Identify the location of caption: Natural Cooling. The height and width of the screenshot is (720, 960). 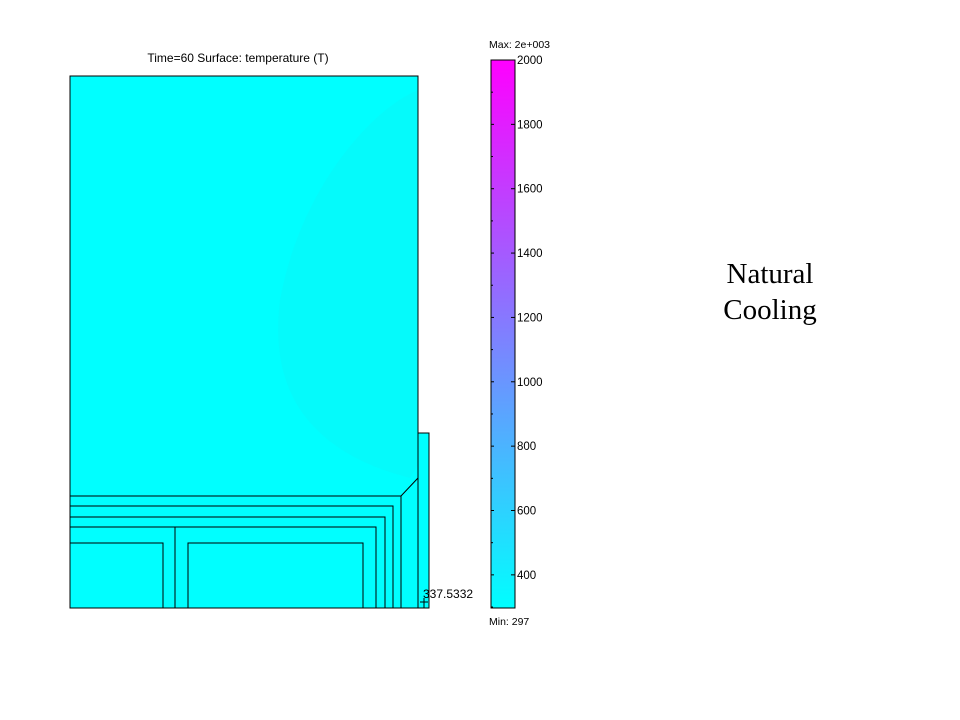
(770, 292).